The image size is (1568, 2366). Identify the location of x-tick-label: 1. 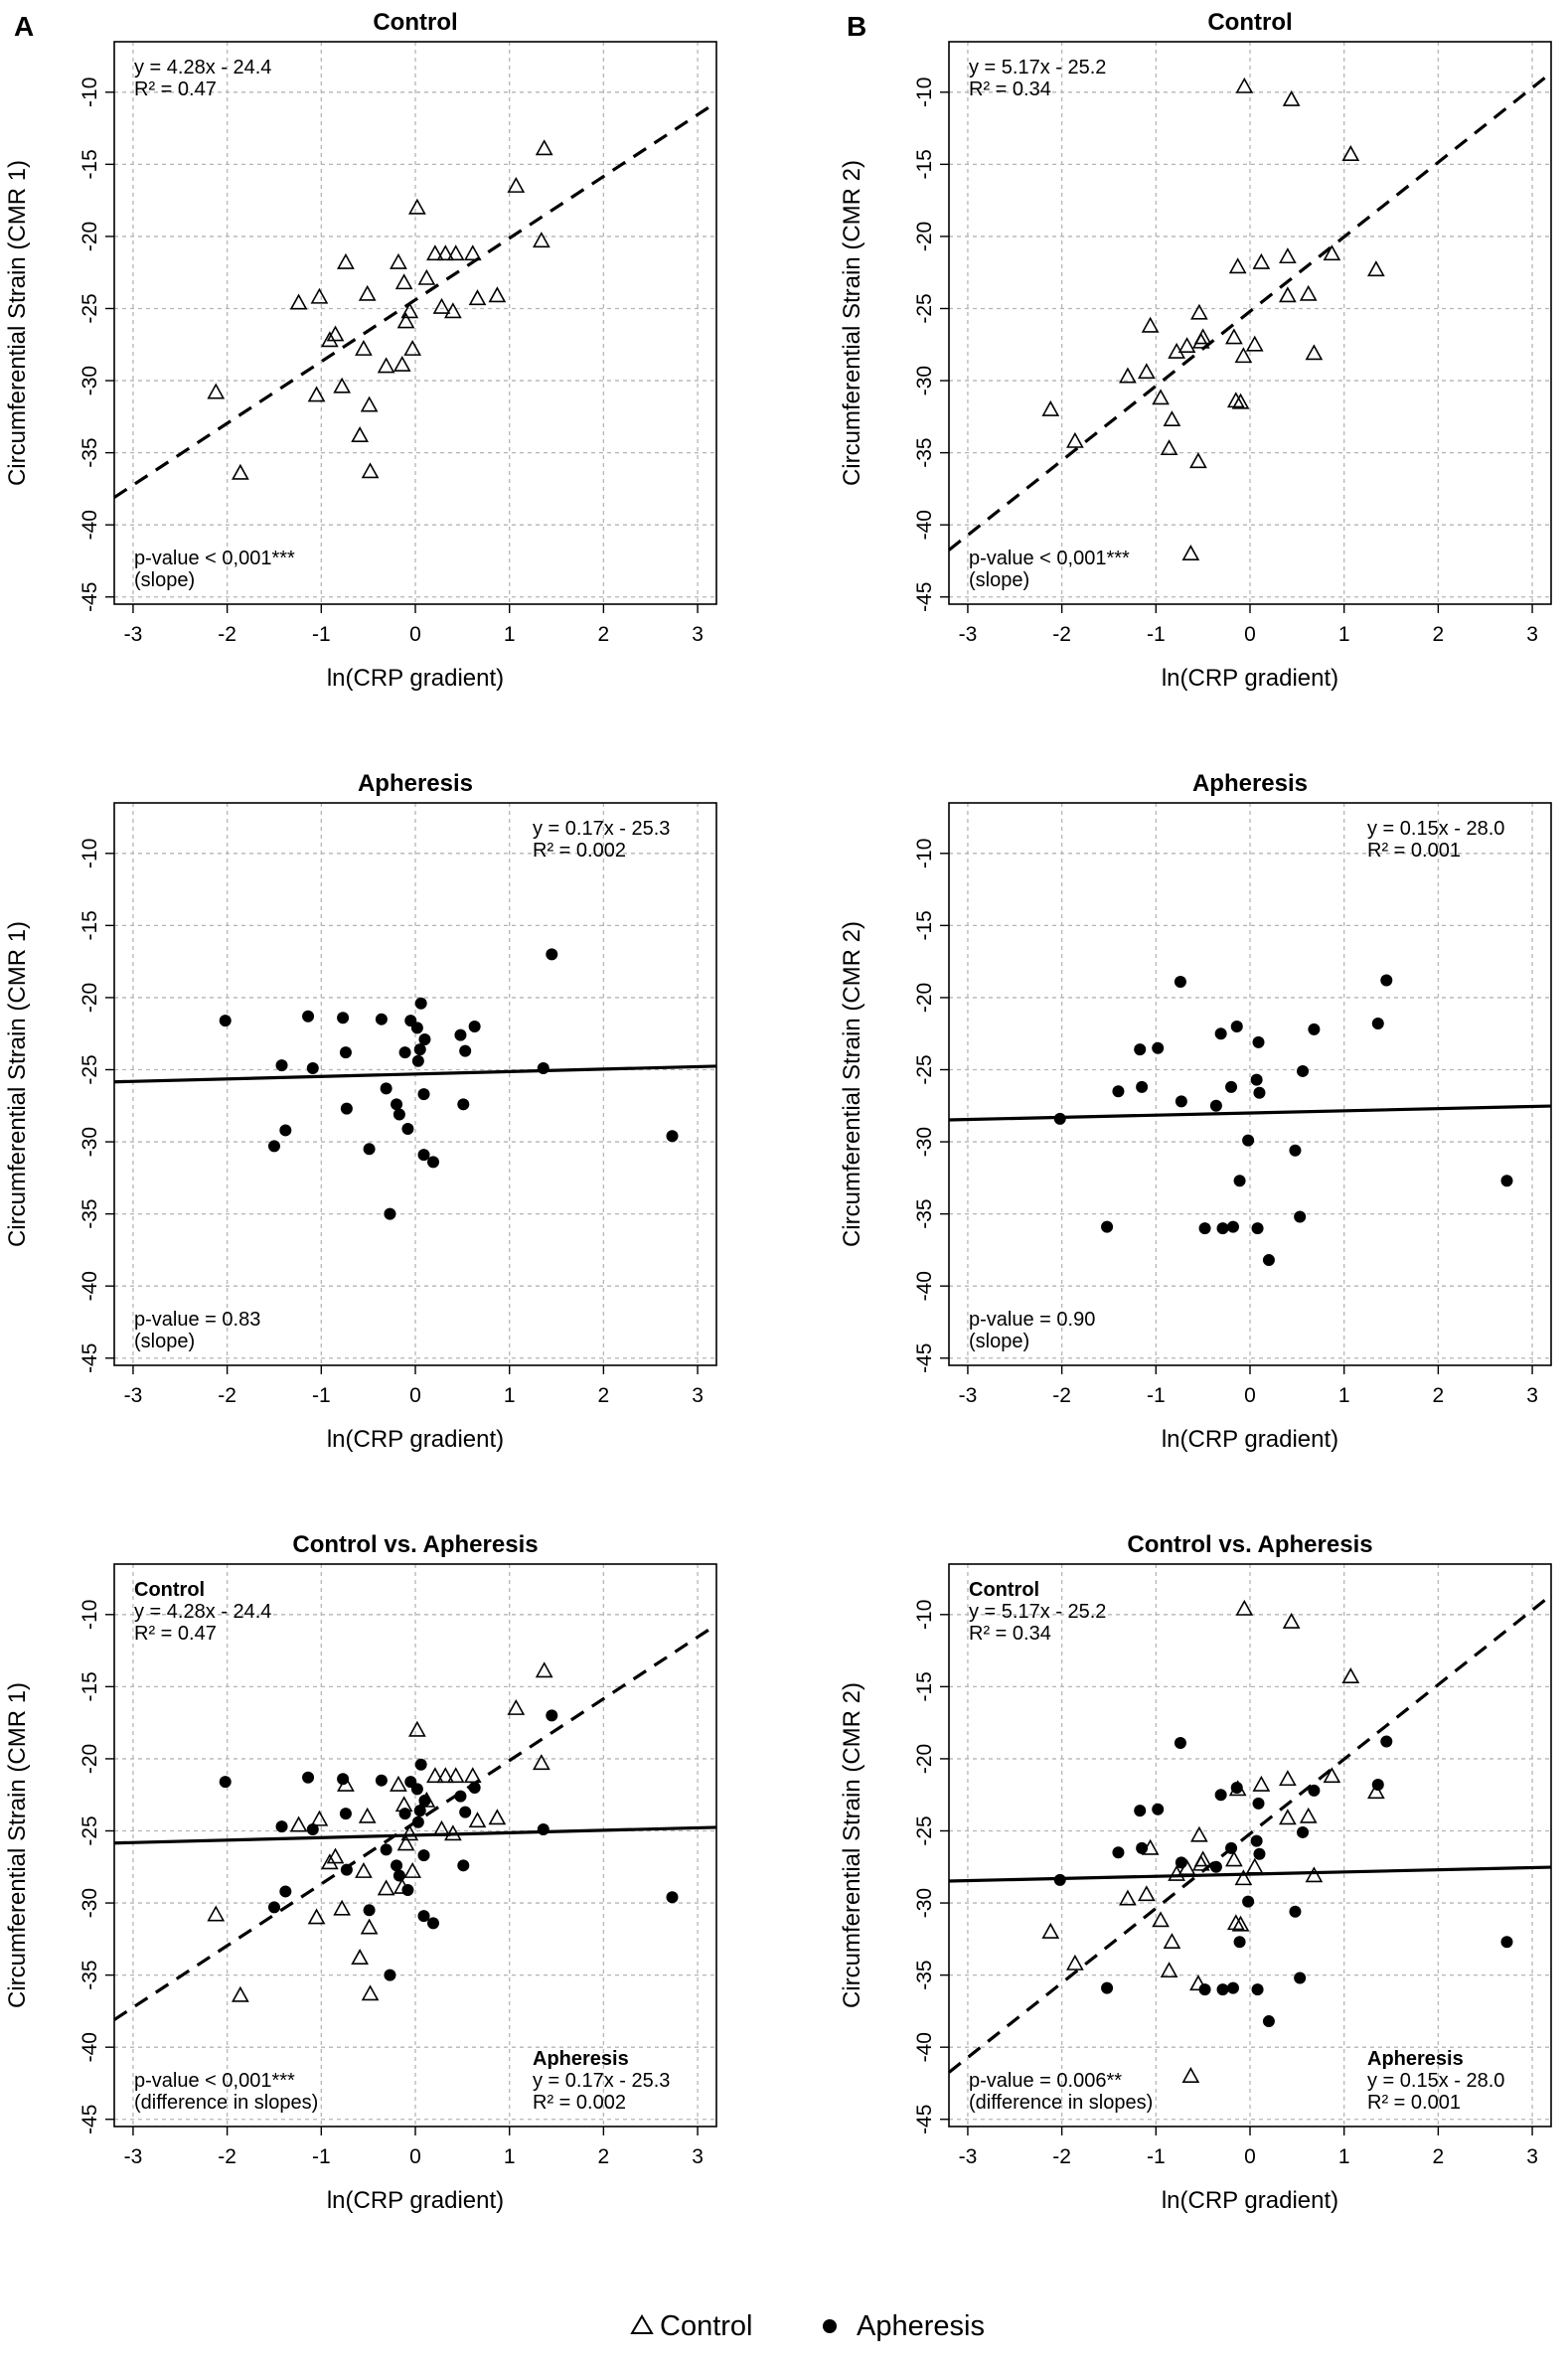
(1344, 2156).